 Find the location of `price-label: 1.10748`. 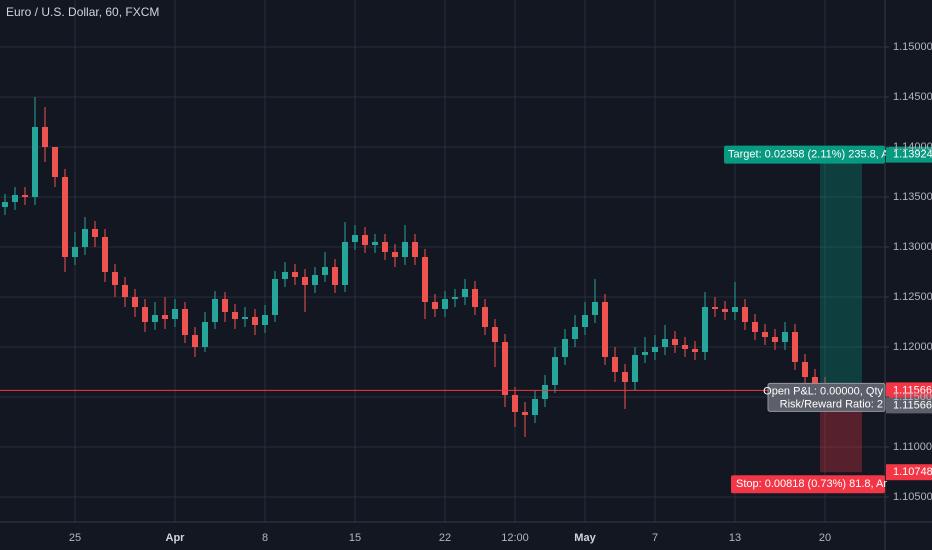

price-label: 1.10748 is located at coordinates (912, 472).